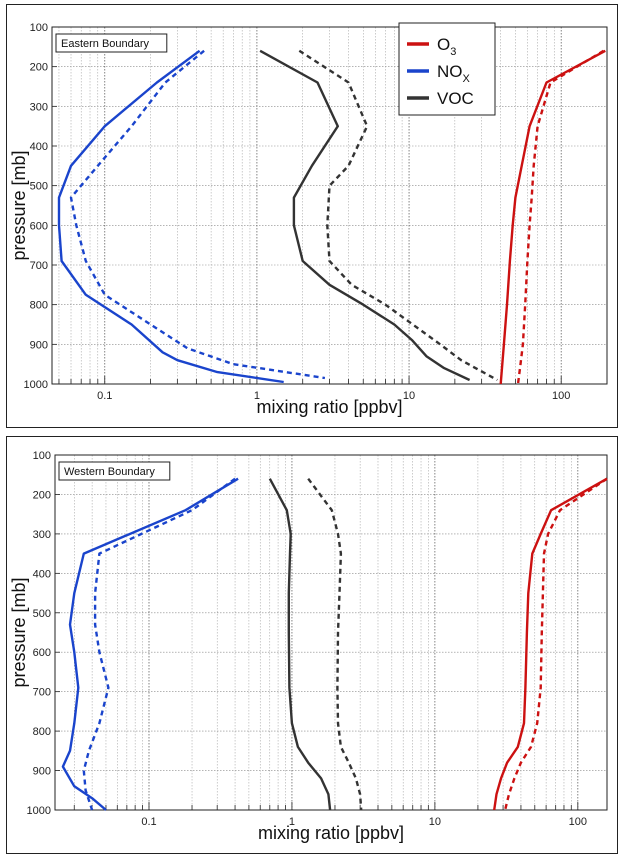 This screenshot has height=858, width=622. I want to click on legend: O3 NOX VOC, so click(447, 69).